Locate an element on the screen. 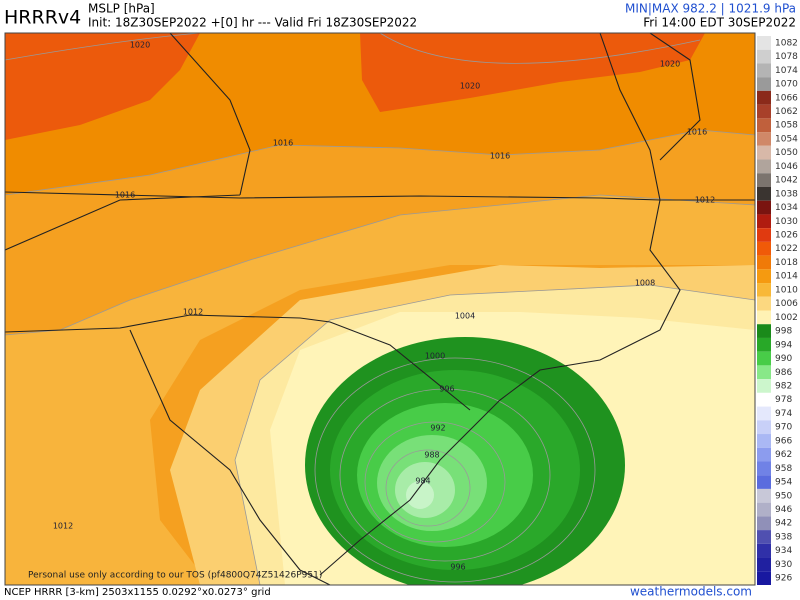 The width and height of the screenshot is (800, 600). colorbar-label: 1082 is located at coordinates (786, 43).